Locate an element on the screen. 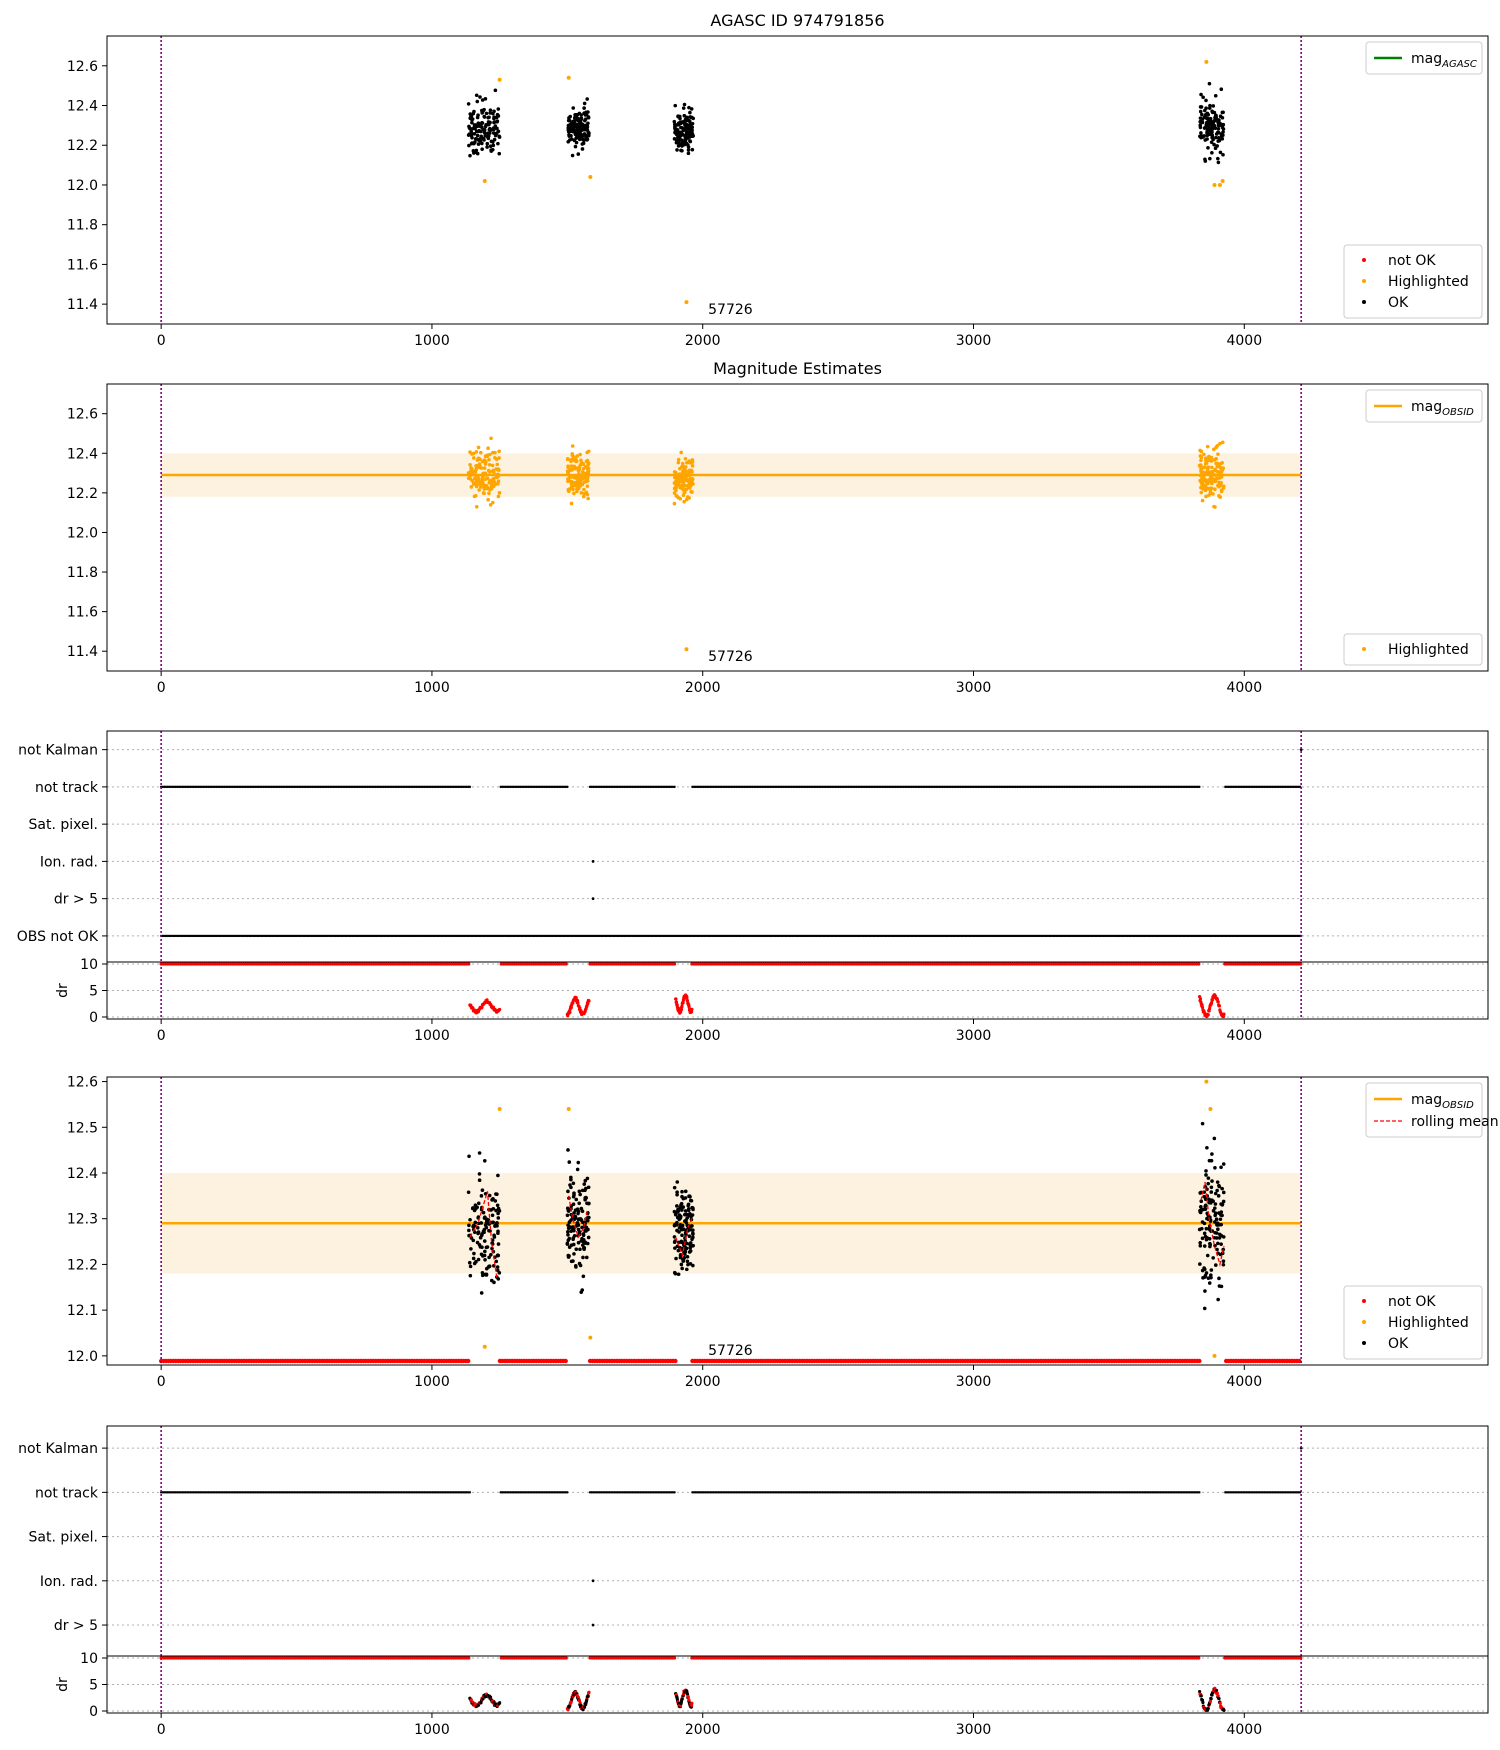 The height and width of the screenshot is (1750, 1500). legend-label: Highlighted is located at coordinates (1428, 1323).